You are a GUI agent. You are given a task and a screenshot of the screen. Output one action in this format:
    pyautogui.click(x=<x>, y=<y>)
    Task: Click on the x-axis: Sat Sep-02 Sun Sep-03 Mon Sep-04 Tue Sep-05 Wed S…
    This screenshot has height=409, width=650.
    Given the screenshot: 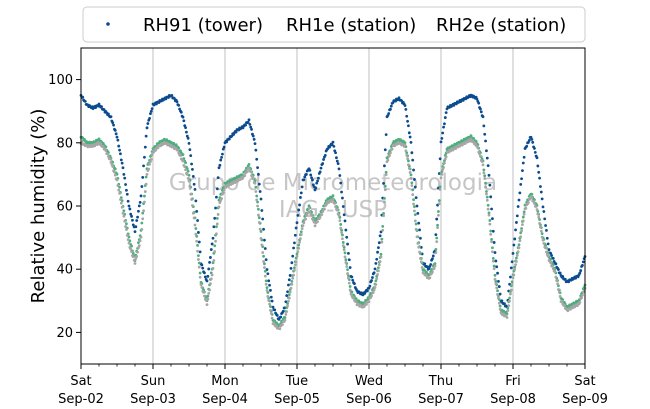 What is the action you would take?
    pyautogui.click(x=333, y=385)
    